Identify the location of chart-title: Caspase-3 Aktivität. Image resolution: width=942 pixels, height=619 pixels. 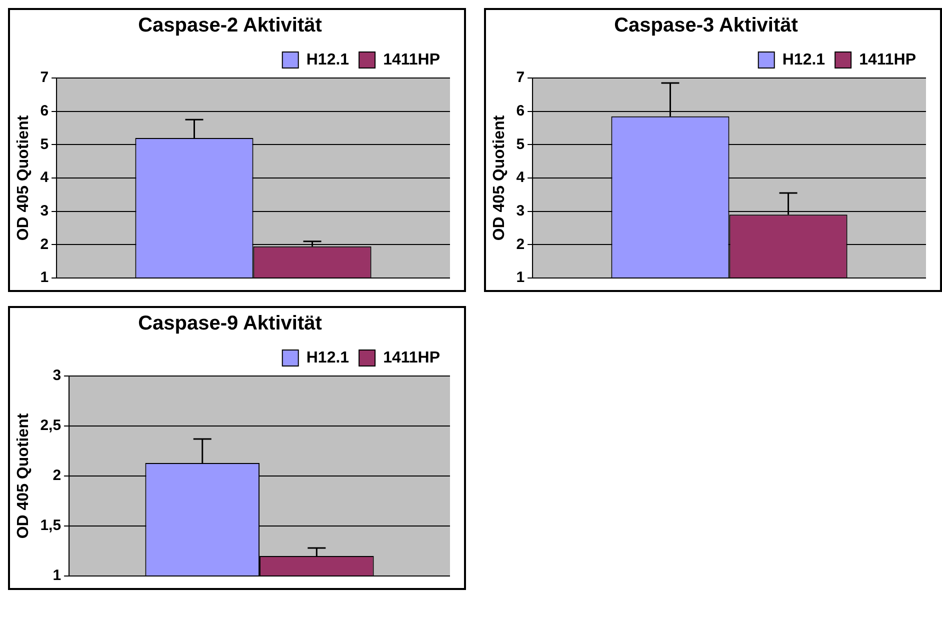
(706, 25).